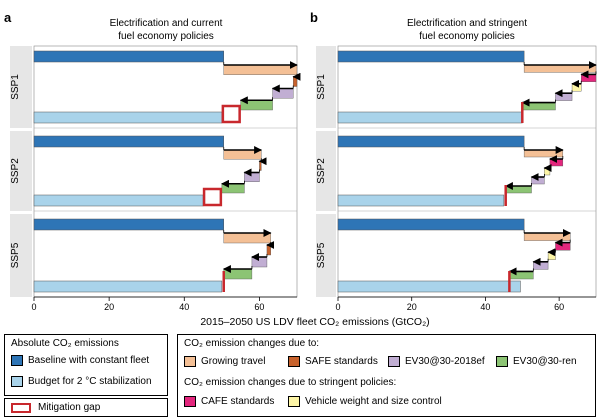 The image size is (600, 420). I want to click on legend-item-cafe: CAFE standards, so click(229, 401).